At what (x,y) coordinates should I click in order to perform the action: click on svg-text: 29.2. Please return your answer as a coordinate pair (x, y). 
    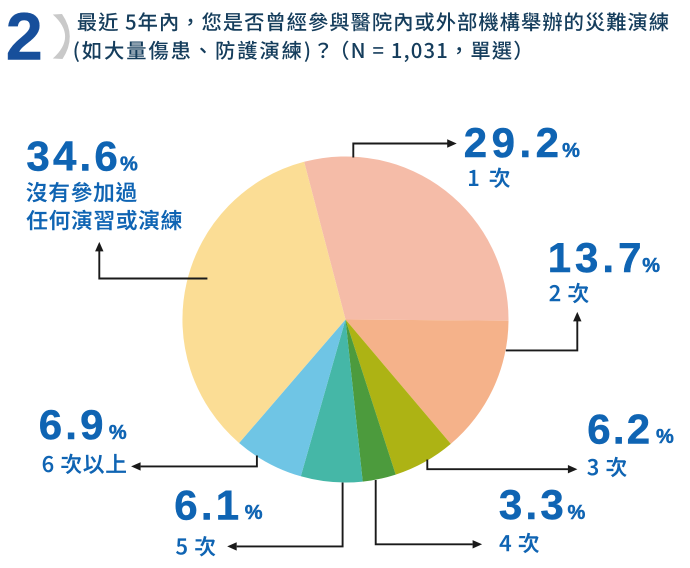
    Looking at the image, I should click on (514, 142).